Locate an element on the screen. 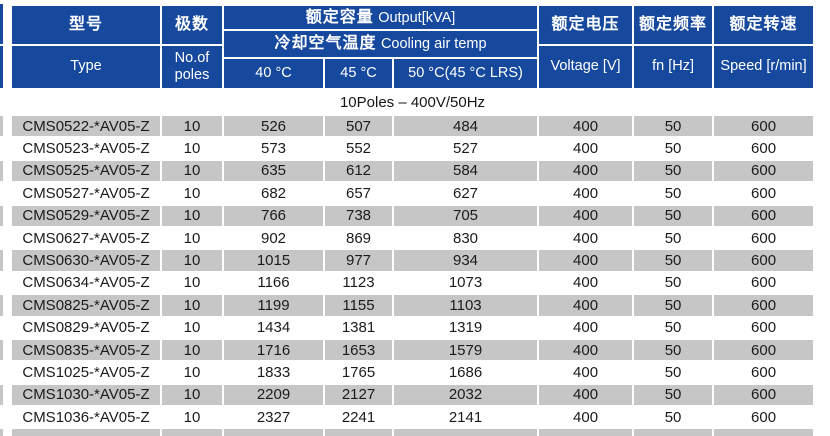  header-voltage-en: Voltage [V] is located at coordinates (586, 67).